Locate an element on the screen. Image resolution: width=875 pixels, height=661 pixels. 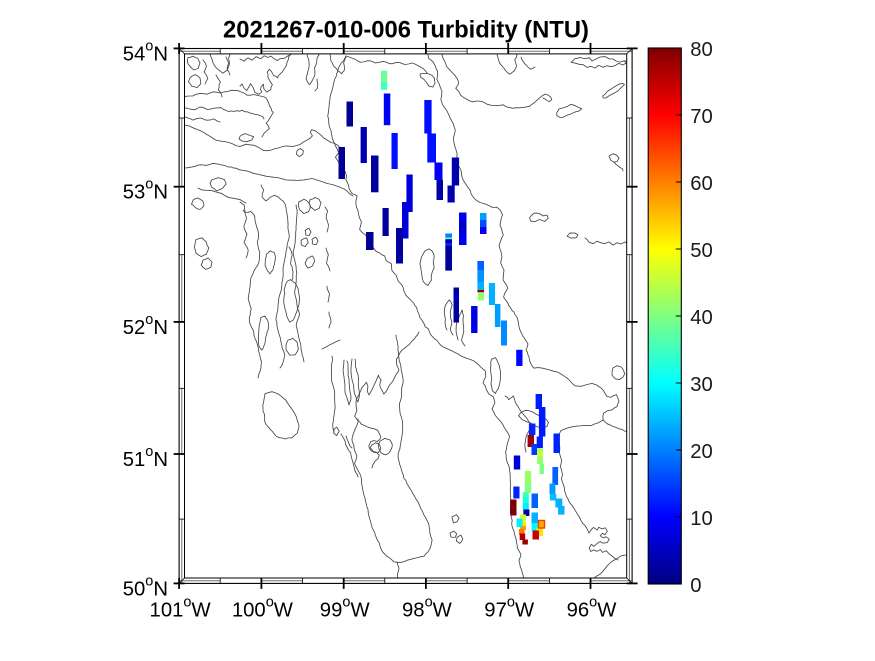
svg-text: 60 is located at coordinates (701, 184).